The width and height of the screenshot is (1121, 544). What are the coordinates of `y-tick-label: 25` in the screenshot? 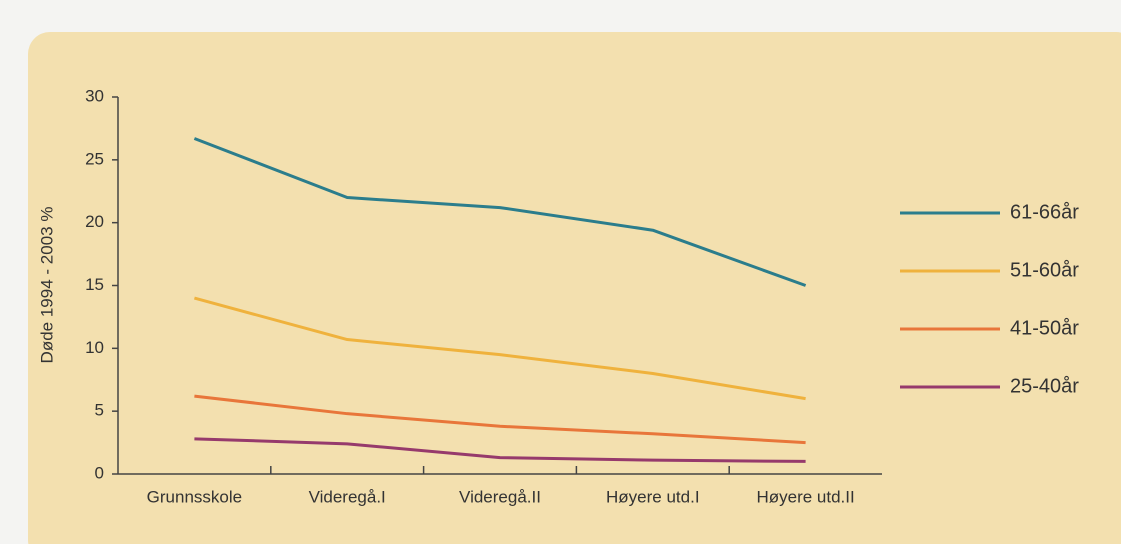 It's located at (94, 158).